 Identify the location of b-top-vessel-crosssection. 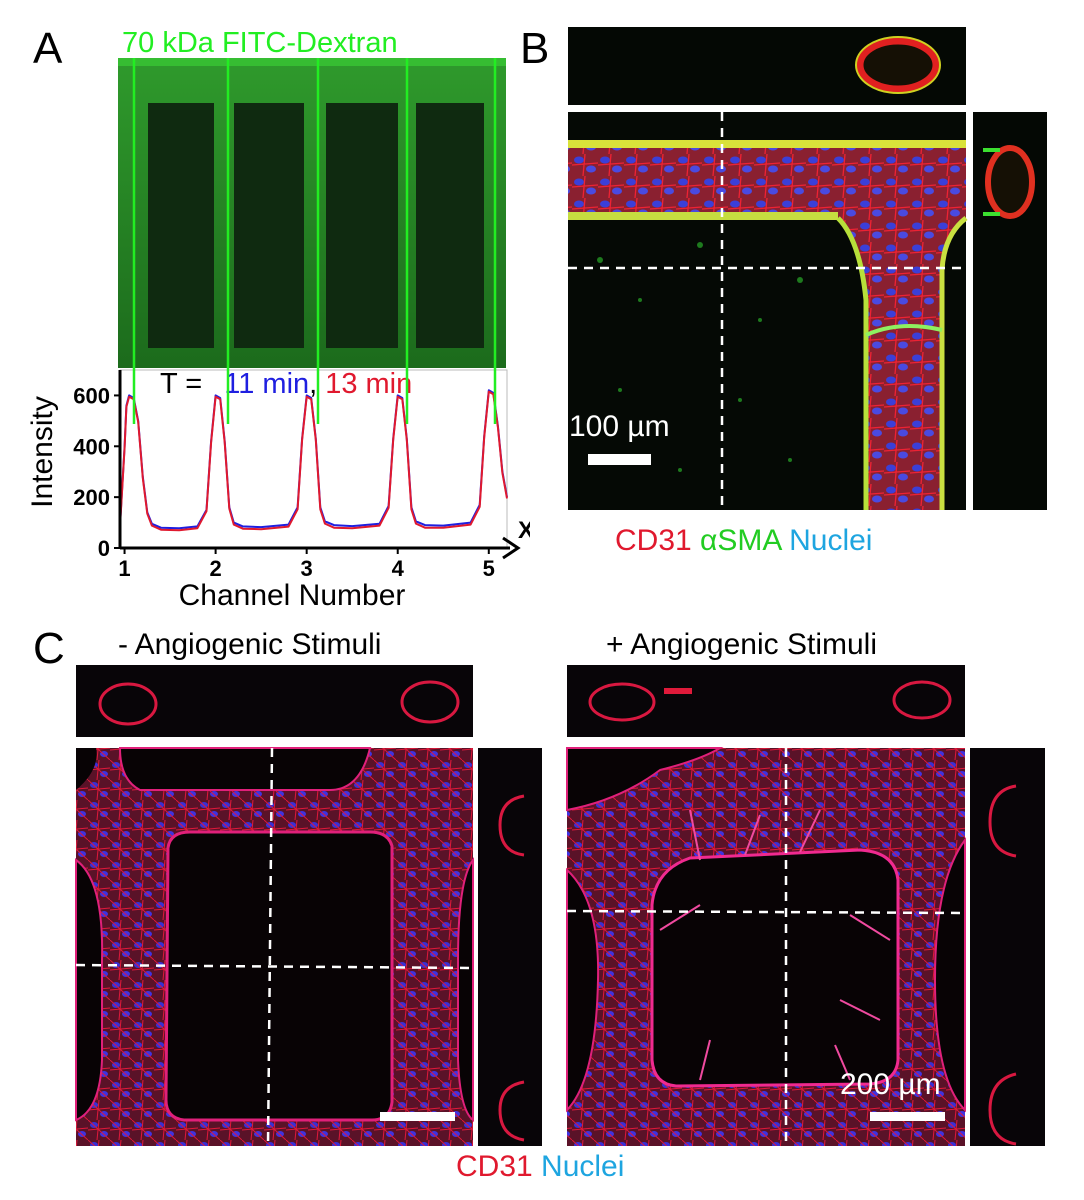
(898, 65).